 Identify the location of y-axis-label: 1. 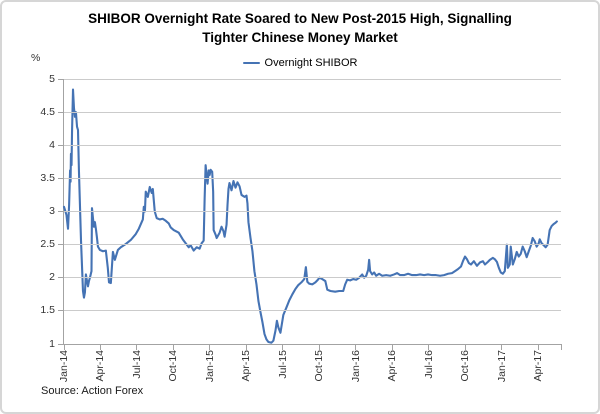
(52, 343).